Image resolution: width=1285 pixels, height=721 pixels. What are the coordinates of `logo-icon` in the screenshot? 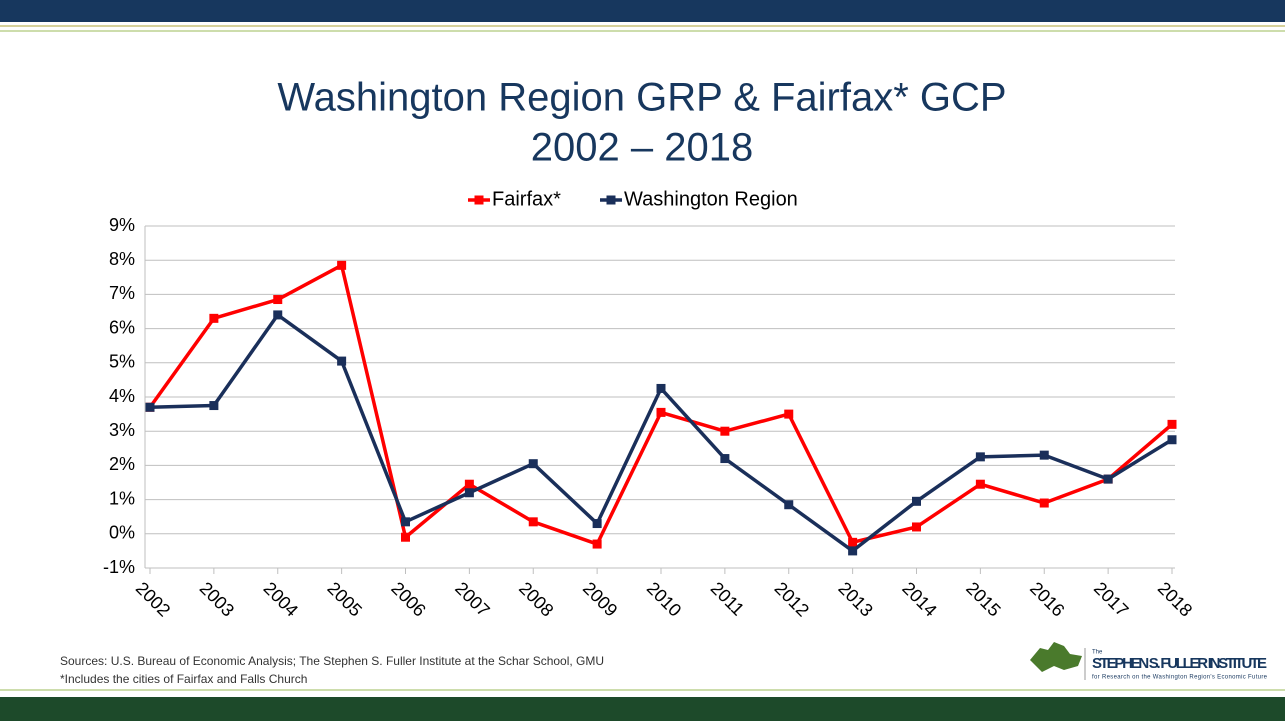 It's located at (1056, 657).